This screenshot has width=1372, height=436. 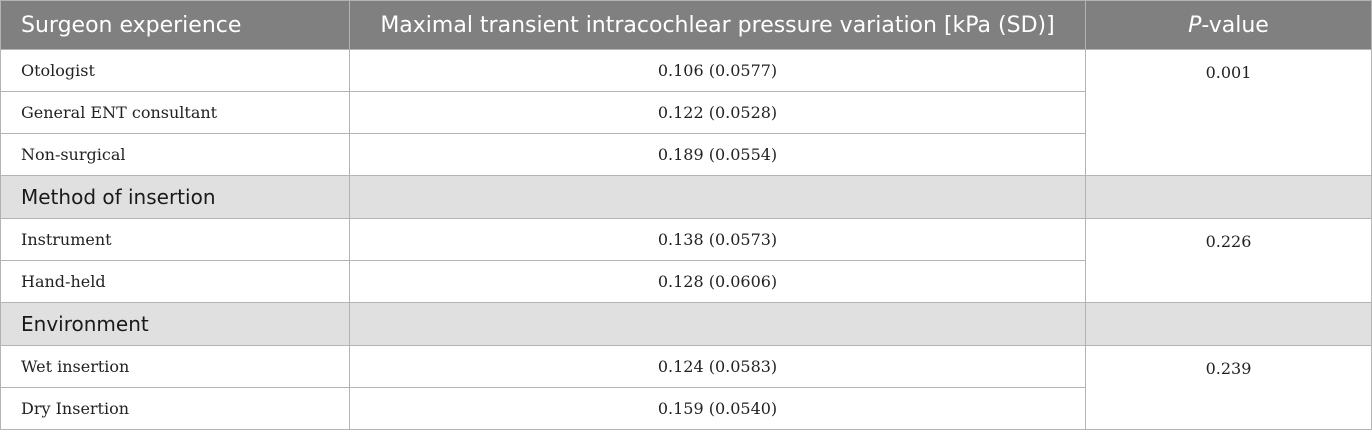 What do you see at coordinates (175, 281) in the screenshot?
I see `row-label: Hand-held` at bounding box center [175, 281].